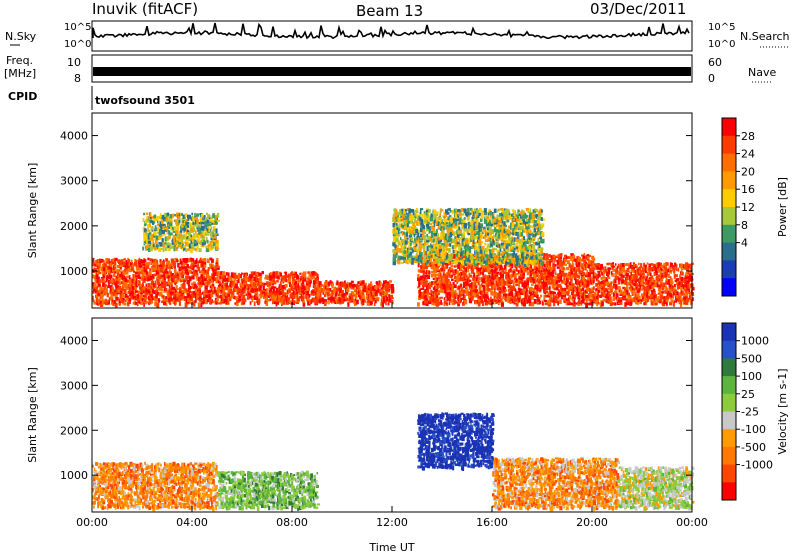 This screenshot has height=554, width=800. What do you see at coordinates (77, 78) in the screenshot?
I see `freq-tick-bottom: 8` at bounding box center [77, 78].